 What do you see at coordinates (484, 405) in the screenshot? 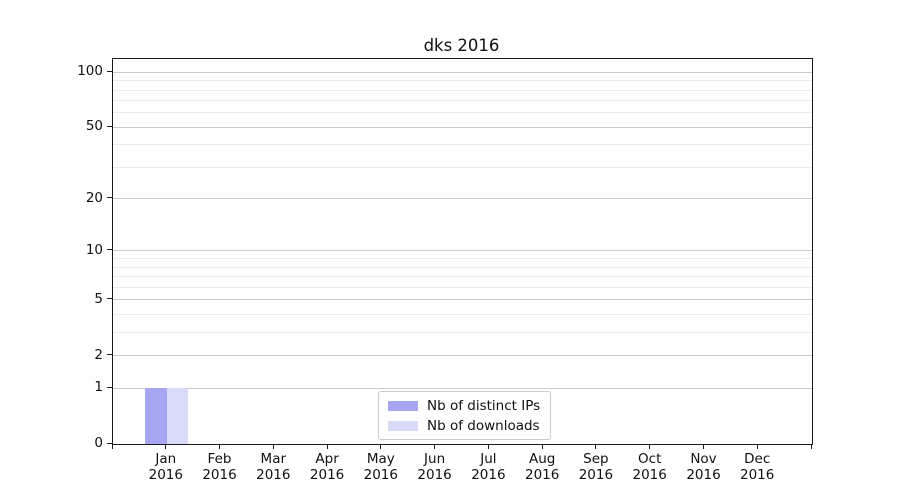
I see `legend-label: Nb of distinct IPs` at bounding box center [484, 405].